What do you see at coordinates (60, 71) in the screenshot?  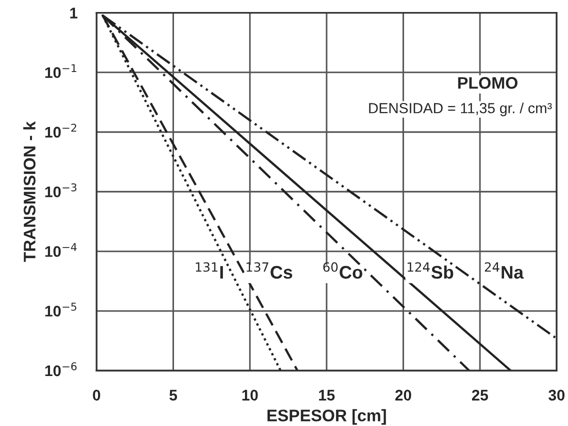 I see `y-tick-label: 10$^{−1}$` at bounding box center [60, 71].